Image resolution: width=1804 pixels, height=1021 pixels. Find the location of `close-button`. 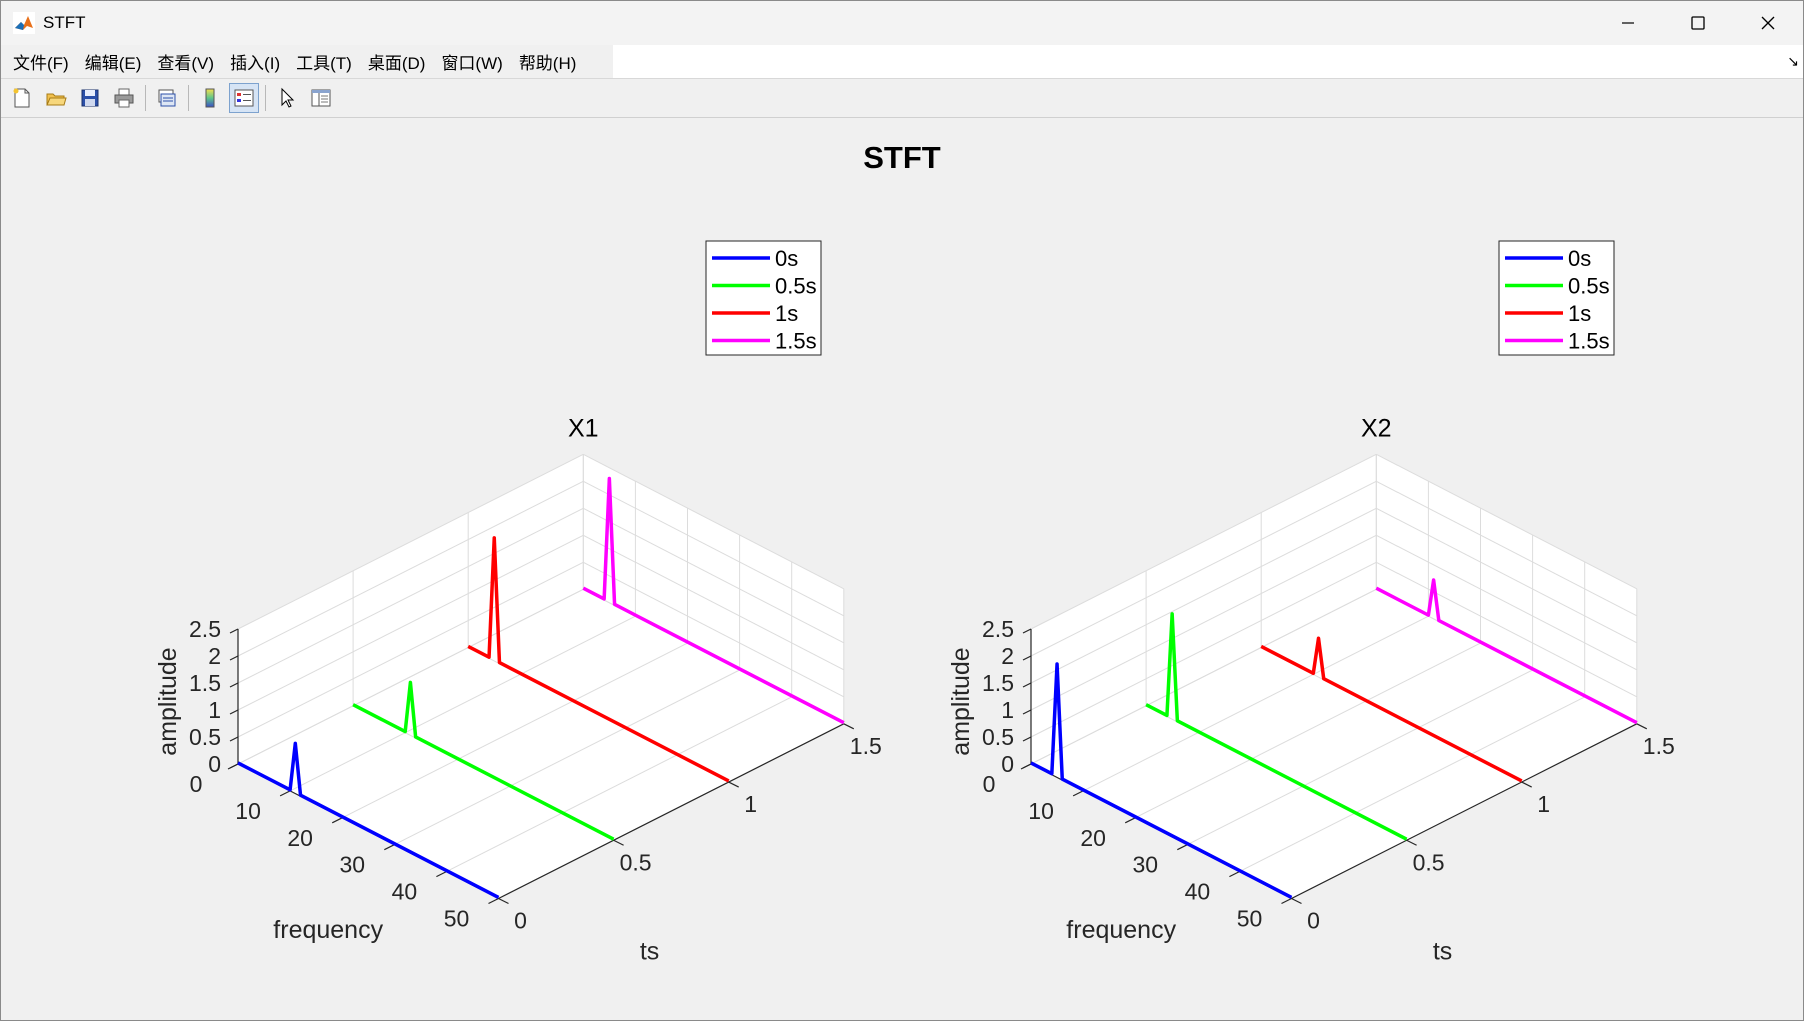

close-button is located at coordinates (1768, 23).